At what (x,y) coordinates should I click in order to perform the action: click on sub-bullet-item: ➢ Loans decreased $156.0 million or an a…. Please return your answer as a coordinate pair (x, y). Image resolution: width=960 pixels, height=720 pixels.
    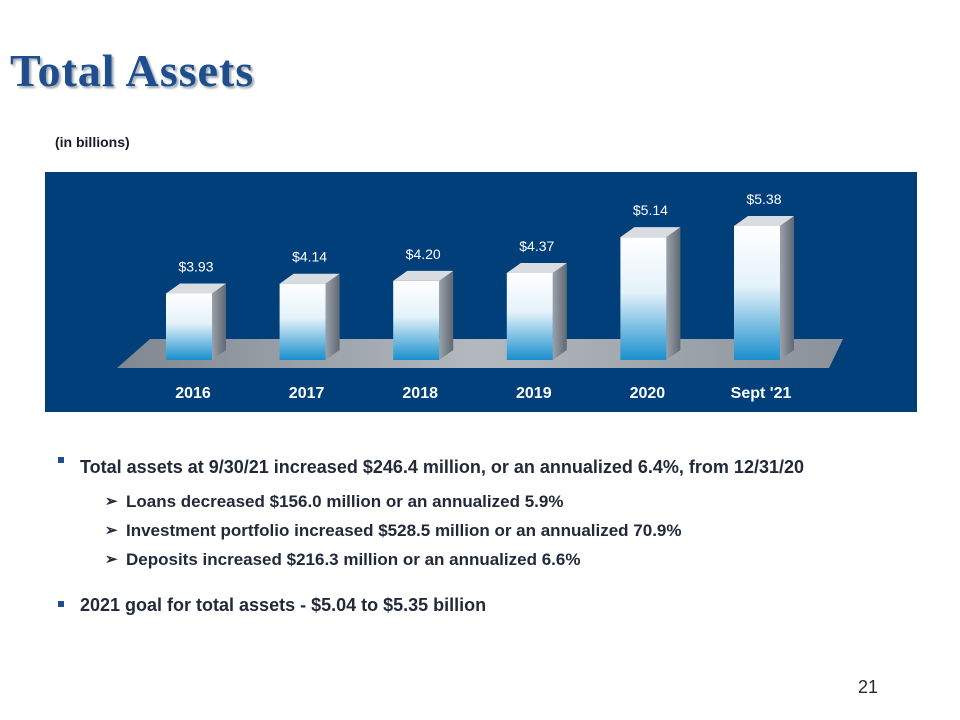
    Looking at the image, I should click on (506, 501).